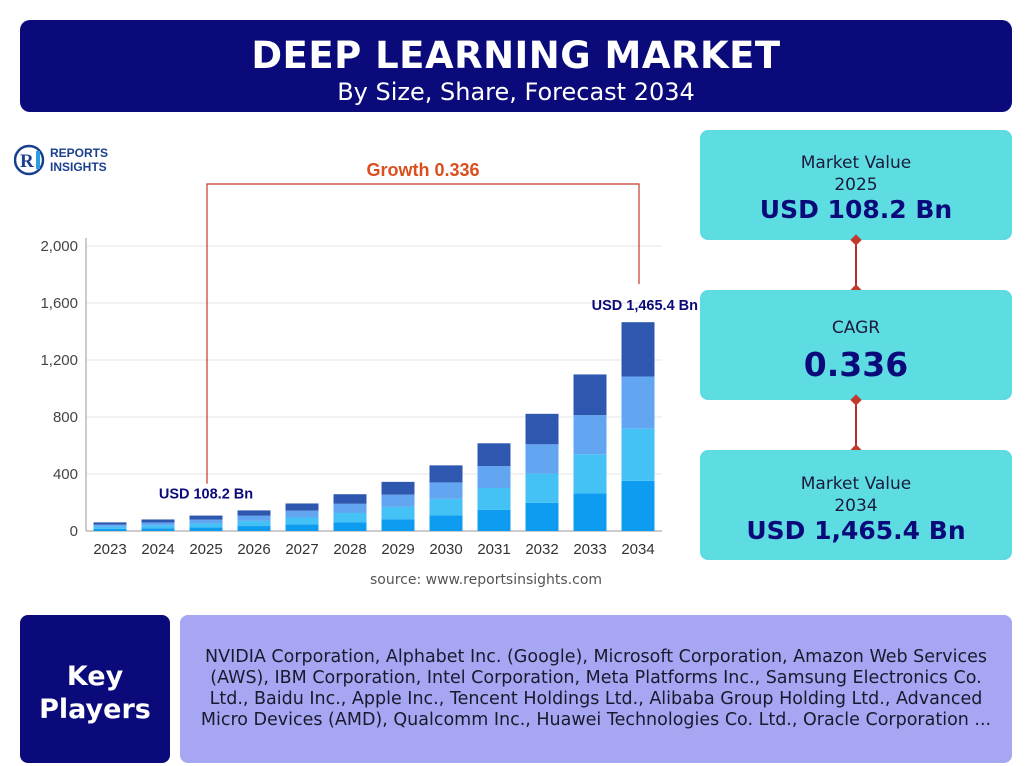  What do you see at coordinates (349, 549) in the screenshot?
I see `x-tick-label: 2028` at bounding box center [349, 549].